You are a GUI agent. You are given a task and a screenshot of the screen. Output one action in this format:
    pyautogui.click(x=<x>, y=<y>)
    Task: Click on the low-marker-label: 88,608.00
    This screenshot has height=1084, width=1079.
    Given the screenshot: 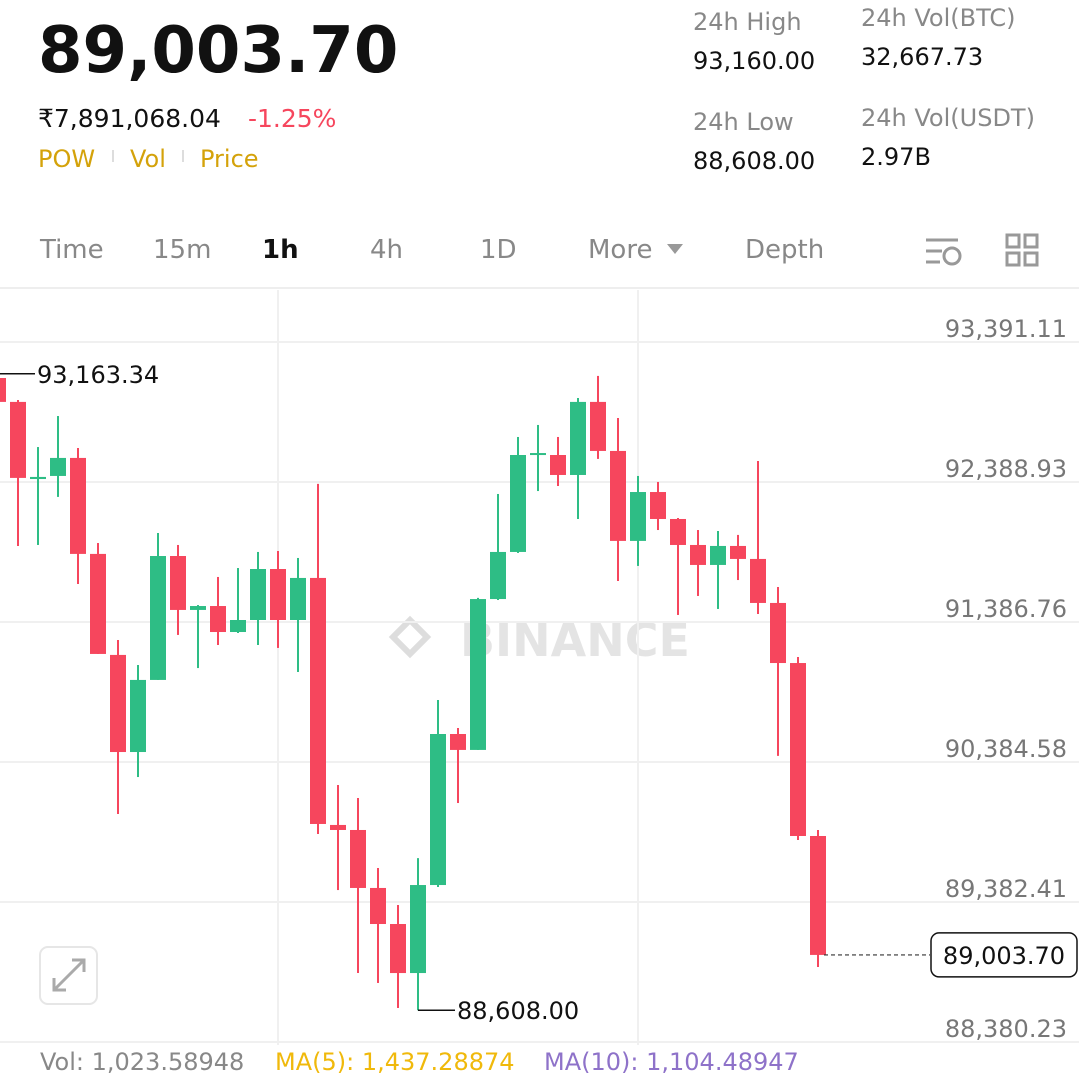 What is the action you would take?
    pyautogui.click(x=518, y=1011)
    